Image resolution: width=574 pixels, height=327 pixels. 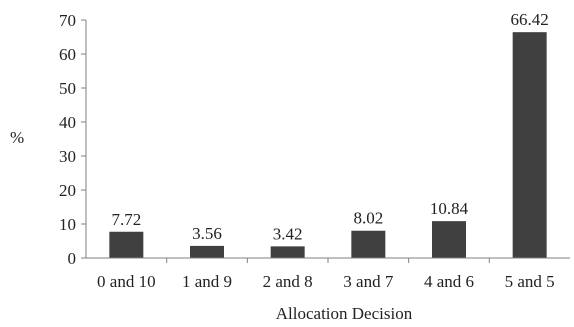 What do you see at coordinates (17, 137) in the screenshot?
I see `y-axis-title: %` at bounding box center [17, 137].